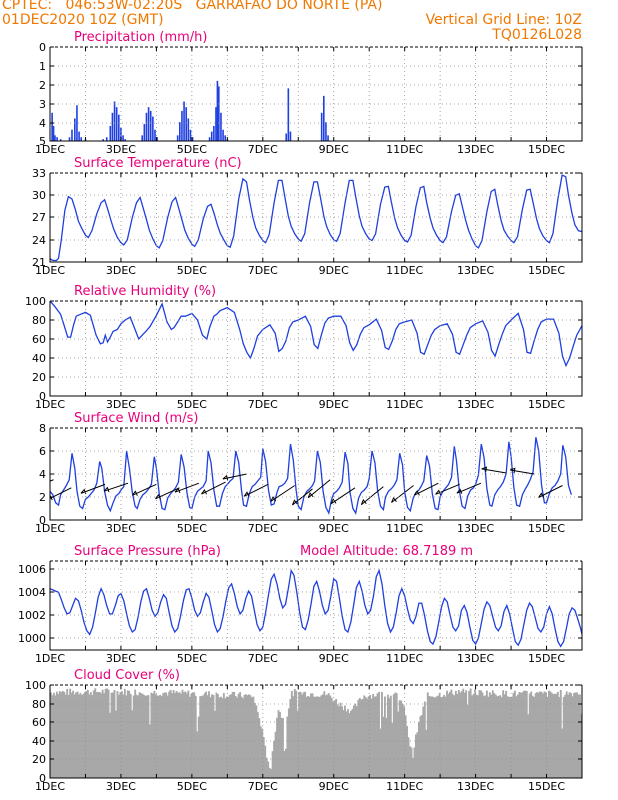 This screenshot has width=618, height=800. I want to click on y-tick-label: 20, so click(39, 759).